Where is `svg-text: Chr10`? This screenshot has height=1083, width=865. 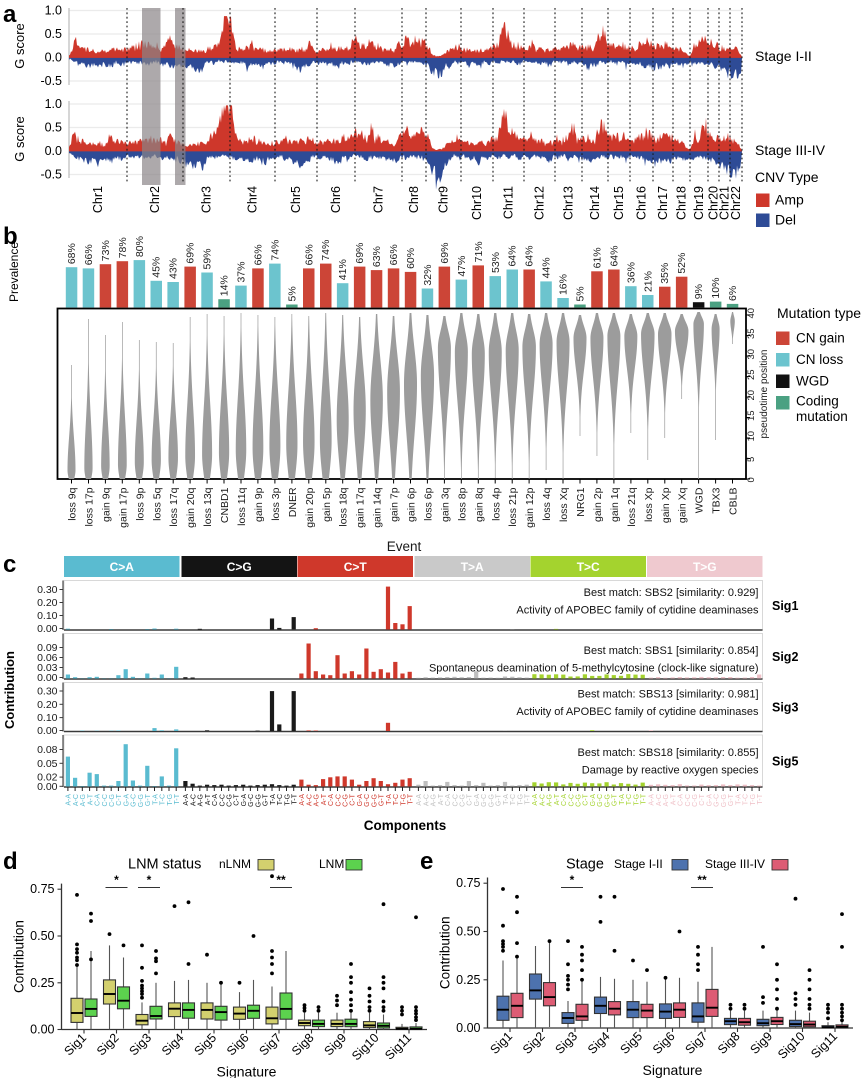 svg-text: Chr10 is located at coordinates (477, 203).